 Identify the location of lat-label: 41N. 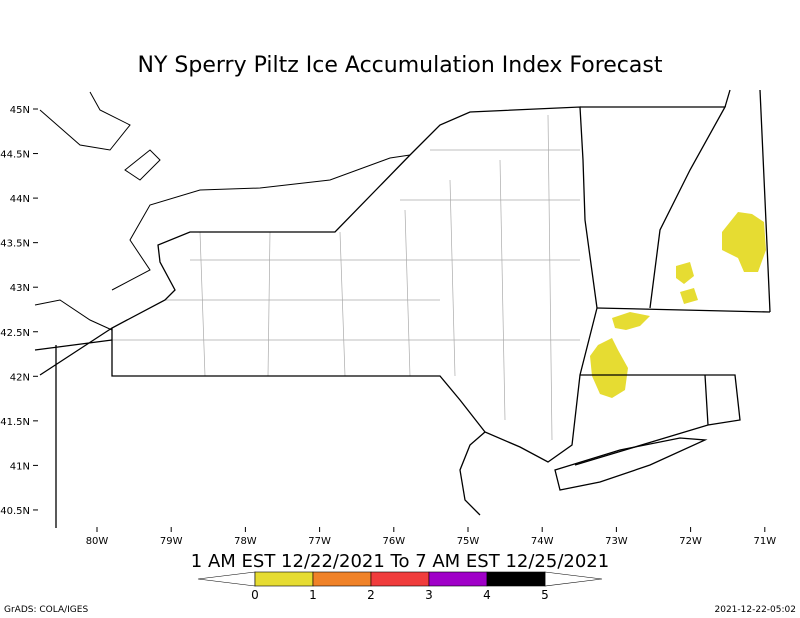
(20, 466).